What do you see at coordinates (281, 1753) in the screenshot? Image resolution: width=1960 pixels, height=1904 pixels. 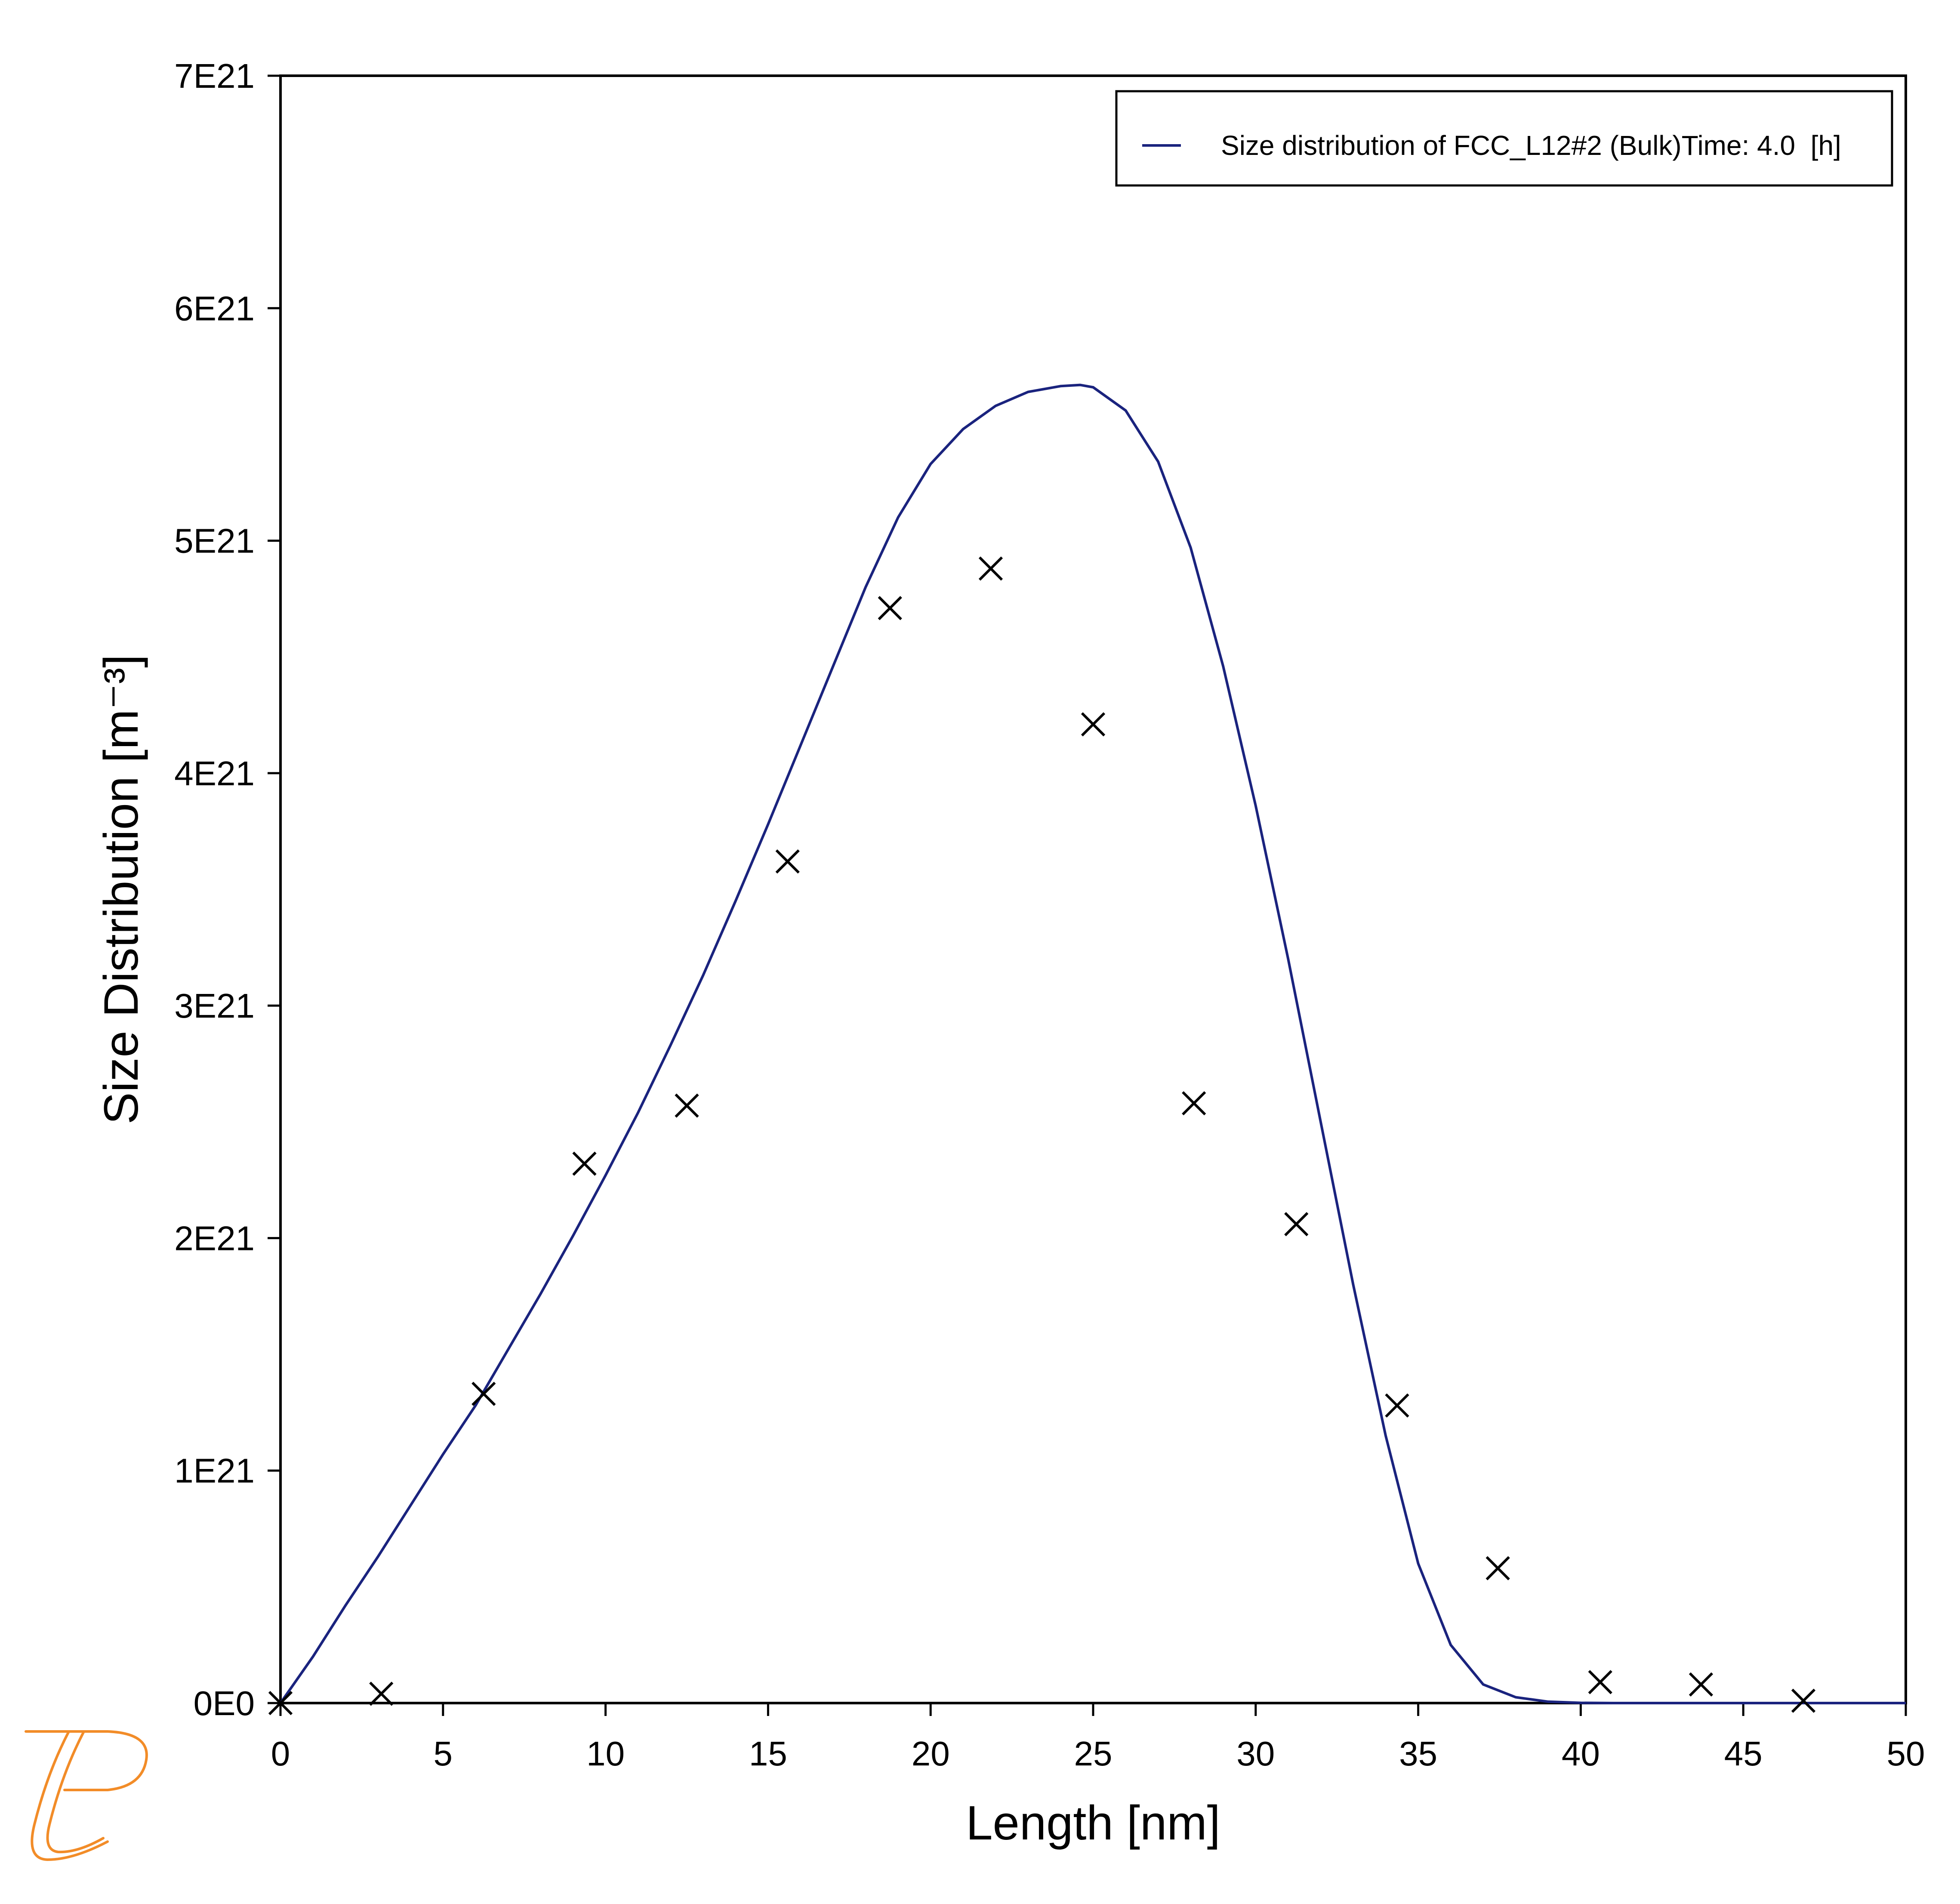 I see `x-tick-label: 0` at bounding box center [281, 1753].